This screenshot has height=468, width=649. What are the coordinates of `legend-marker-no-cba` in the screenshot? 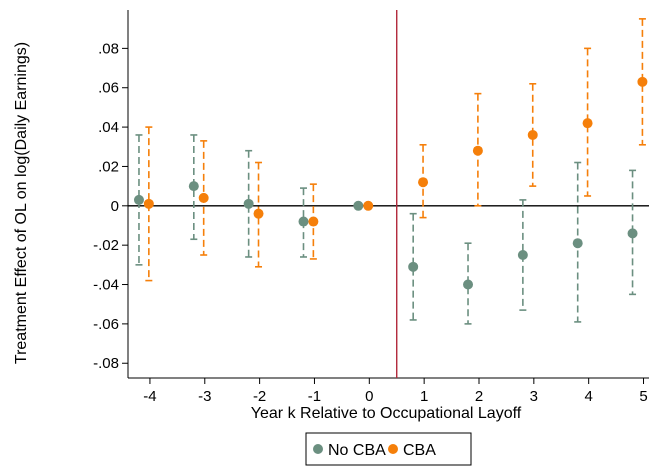 It's located at (318, 449).